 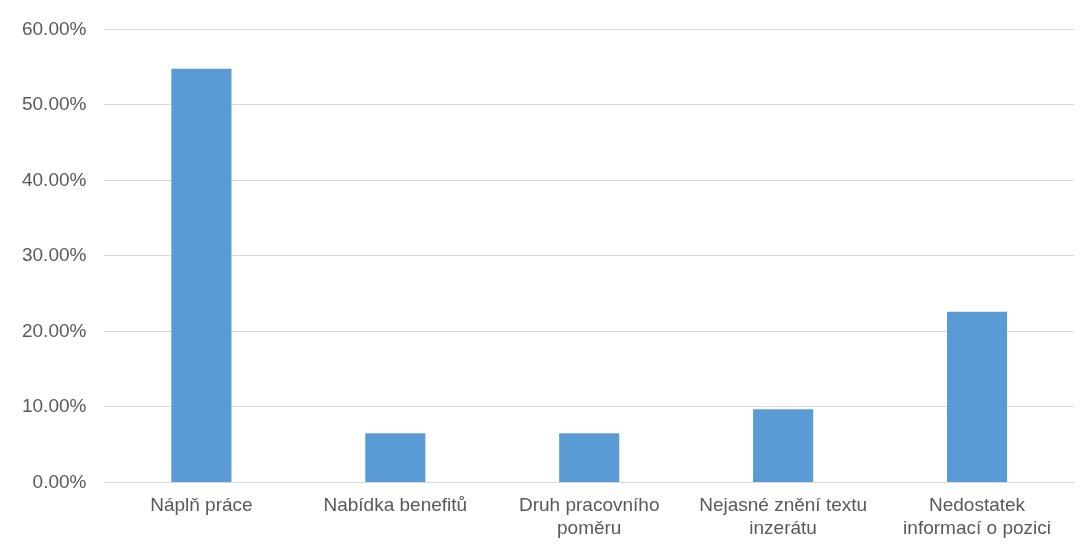 What do you see at coordinates (59, 481) in the screenshot?
I see `y-tick-label: 0.00%` at bounding box center [59, 481].